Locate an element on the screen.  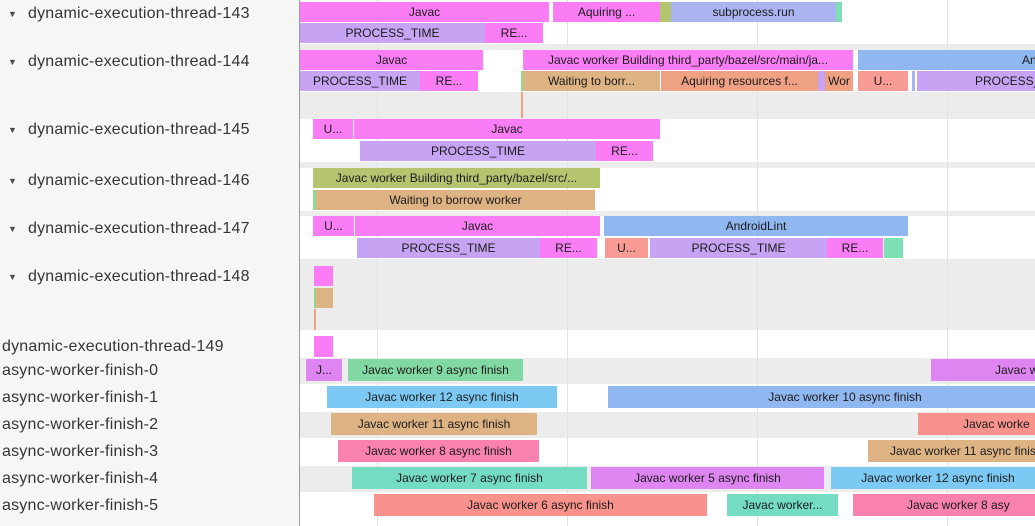
track-row-async-worker-finish-2: async-worker-finish-2 is located at coordinates (151, 425).